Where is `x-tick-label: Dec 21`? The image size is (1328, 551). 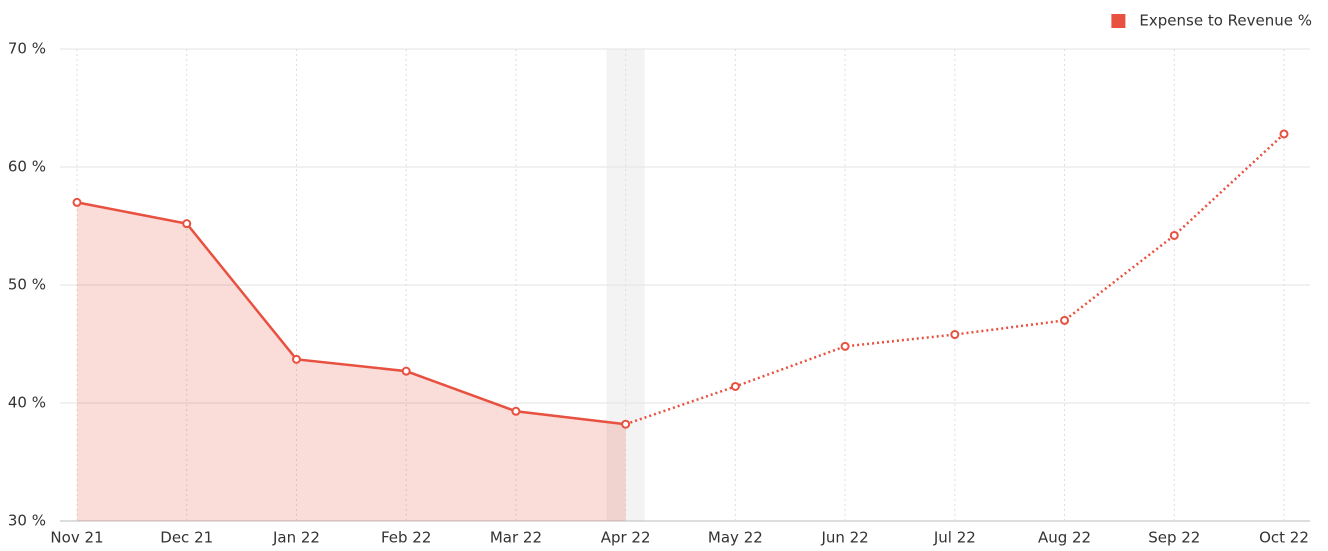
x-tick-label: Dec 21 is located at coordinates (186, 538).